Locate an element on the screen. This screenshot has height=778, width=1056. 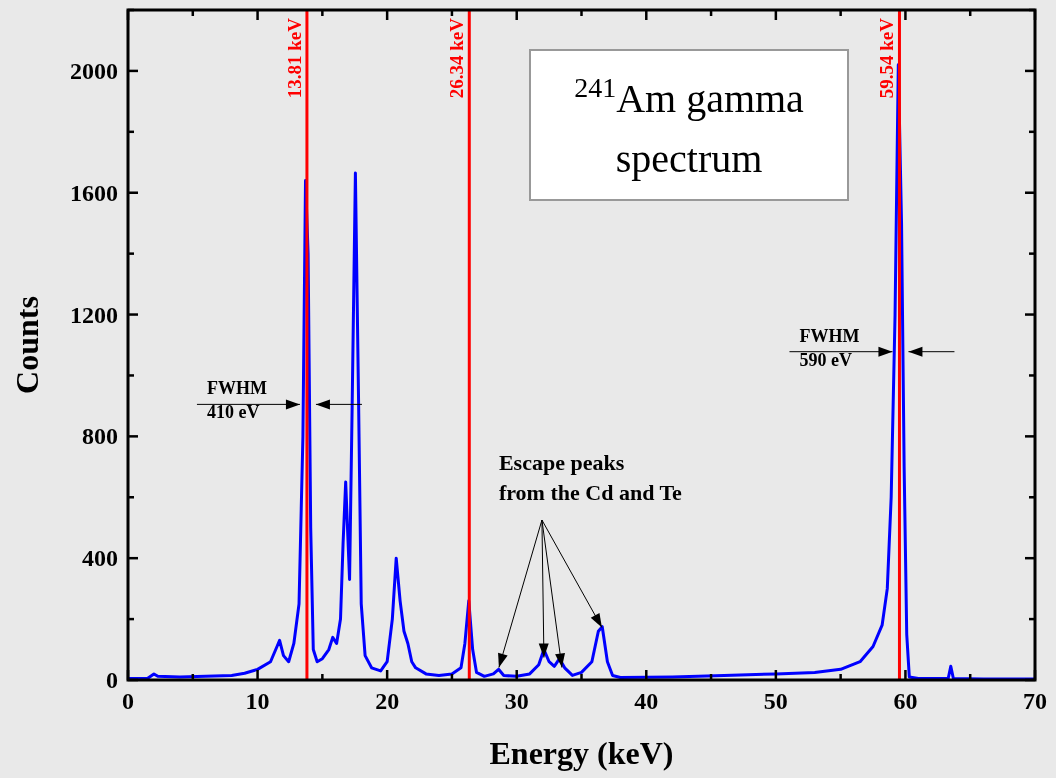
y-axis-title: Counts is located at coordinates (27, 345).